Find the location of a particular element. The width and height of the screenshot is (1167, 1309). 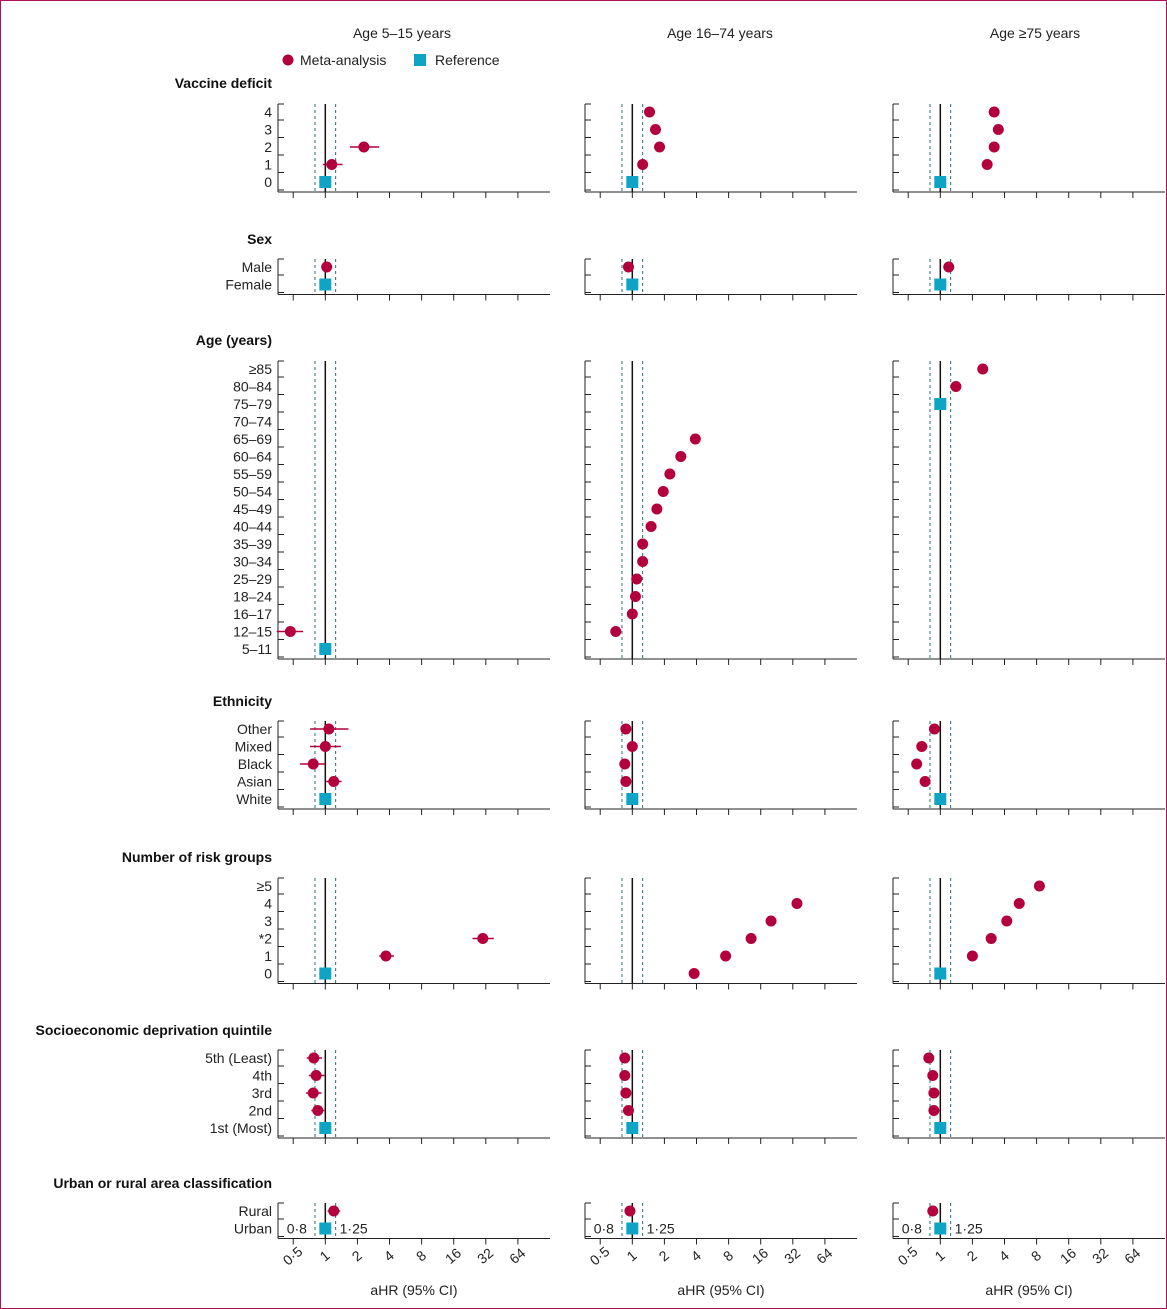

category-label: Mixed is located at coordinates (253, 747).